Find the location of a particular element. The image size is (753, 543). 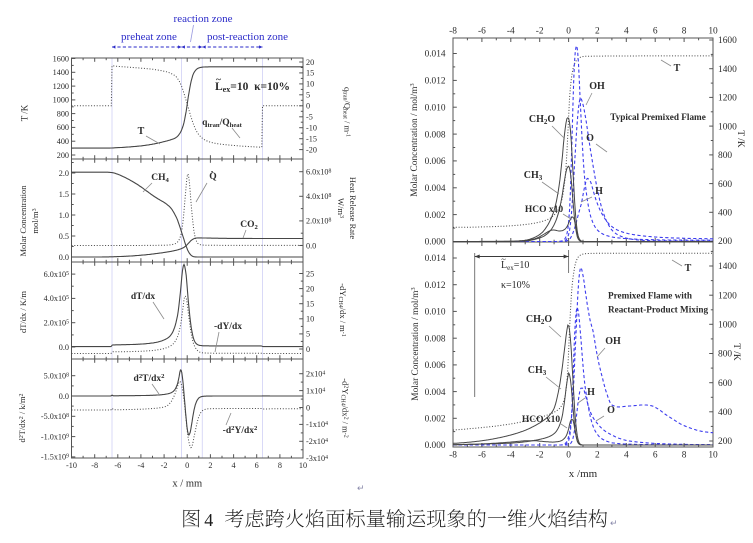

svg-text: -dYCH4/dx / m-1 is located at coordinates (342, 310).